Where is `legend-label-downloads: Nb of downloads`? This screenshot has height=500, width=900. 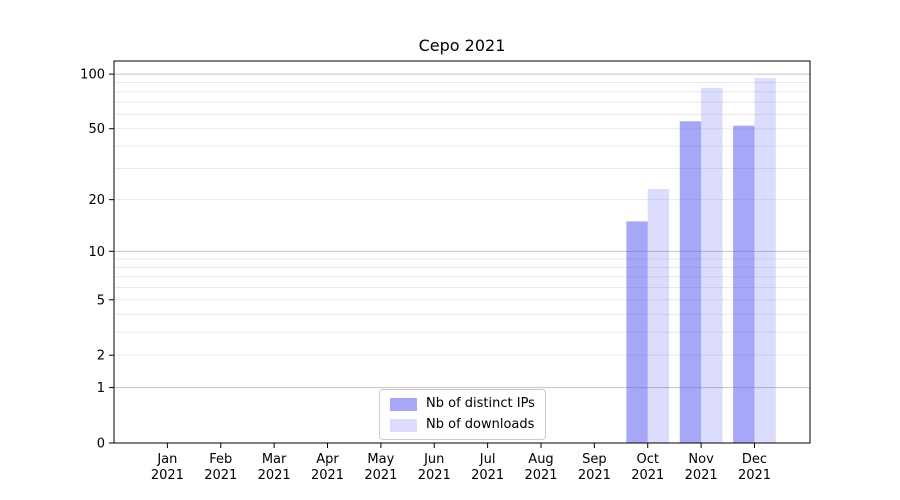 legend-label-downloads: Nb of downloads is located at coordinates (480, 424).